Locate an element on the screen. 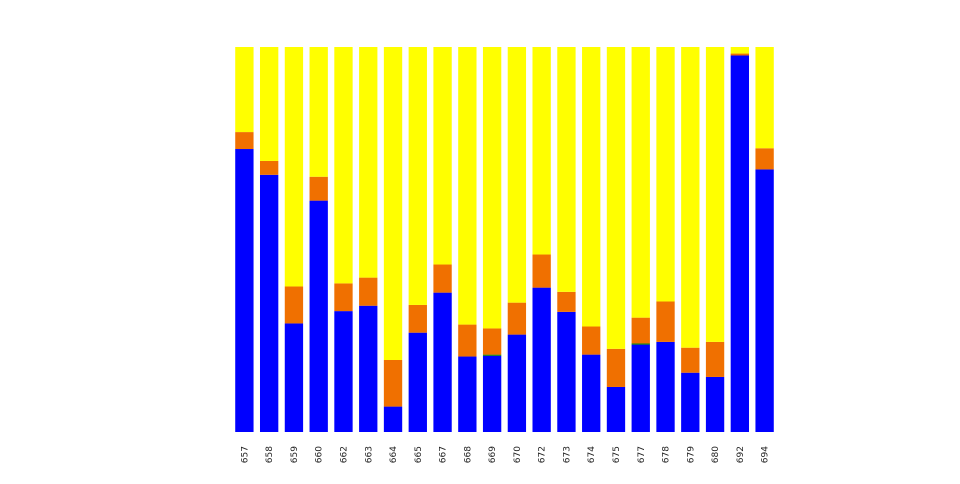 The image size is (960, 484). x-tick-label-657: 657 is located at coordinates (245, 454).